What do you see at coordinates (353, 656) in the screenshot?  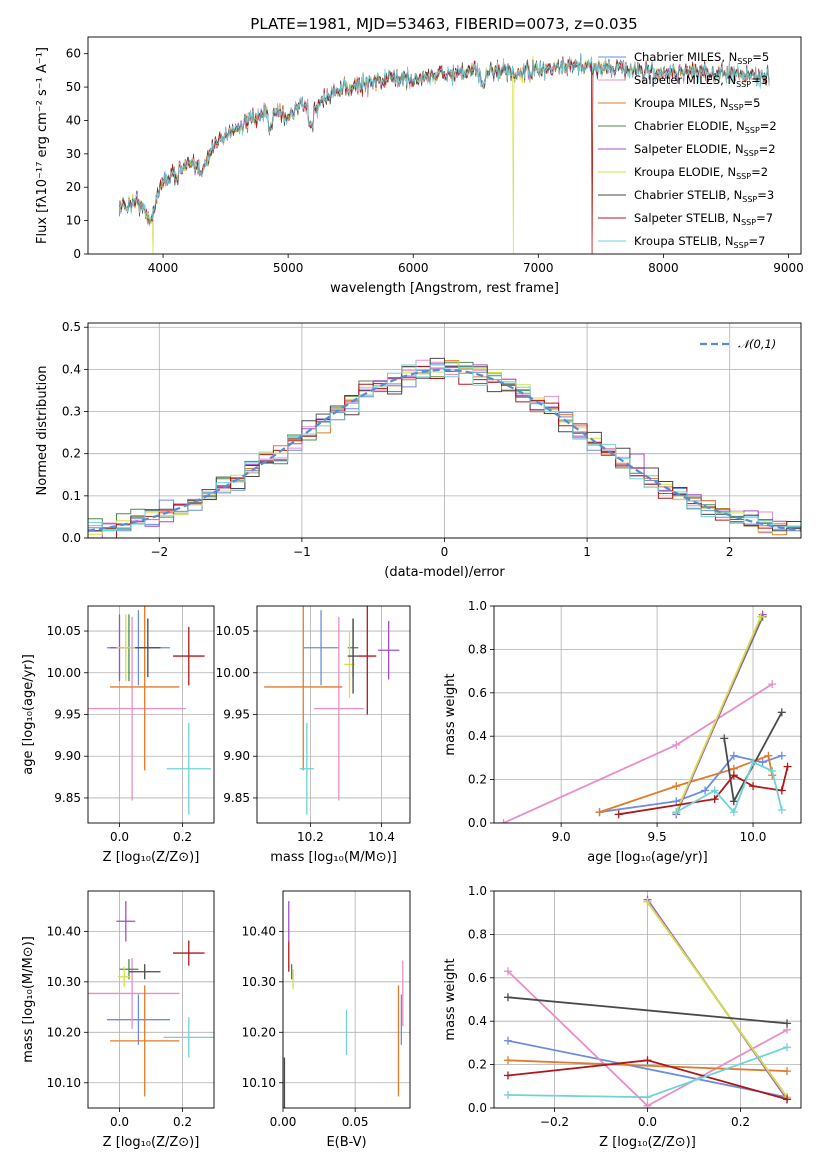 I see `errorbar-chabrier-stelib` at bounding box center [353, 656].